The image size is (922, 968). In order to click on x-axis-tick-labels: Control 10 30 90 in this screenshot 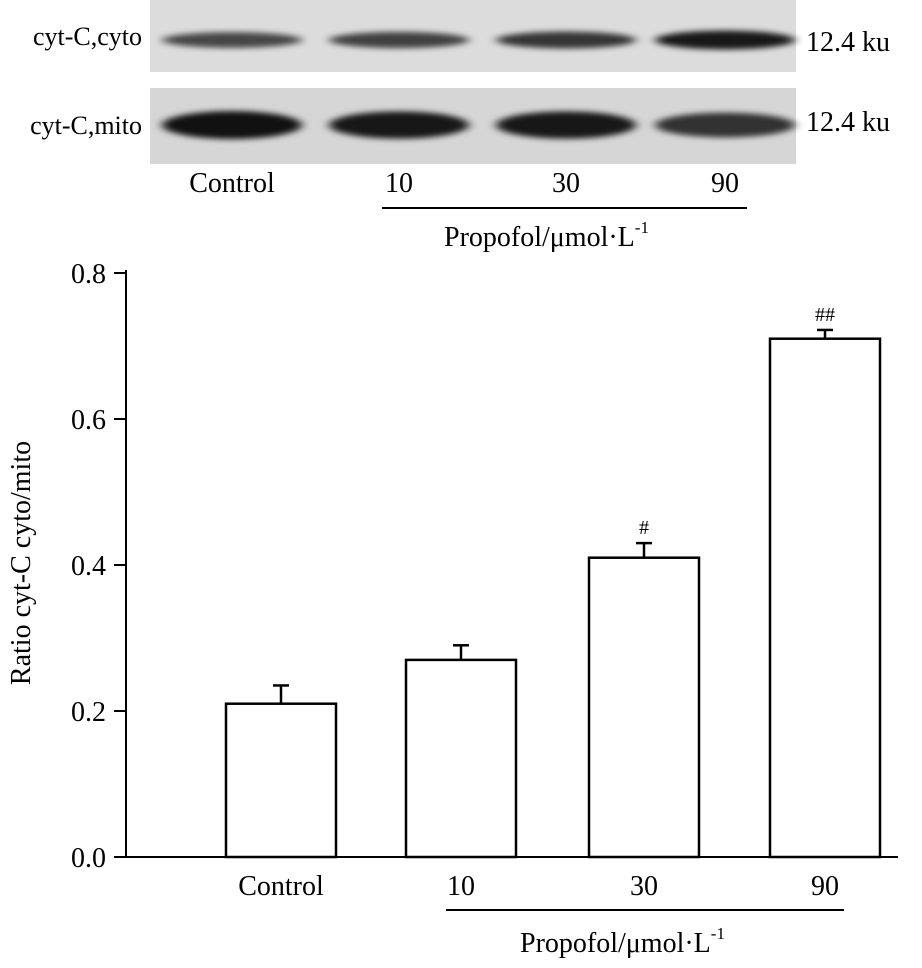, I will do `click(538, 886)`.